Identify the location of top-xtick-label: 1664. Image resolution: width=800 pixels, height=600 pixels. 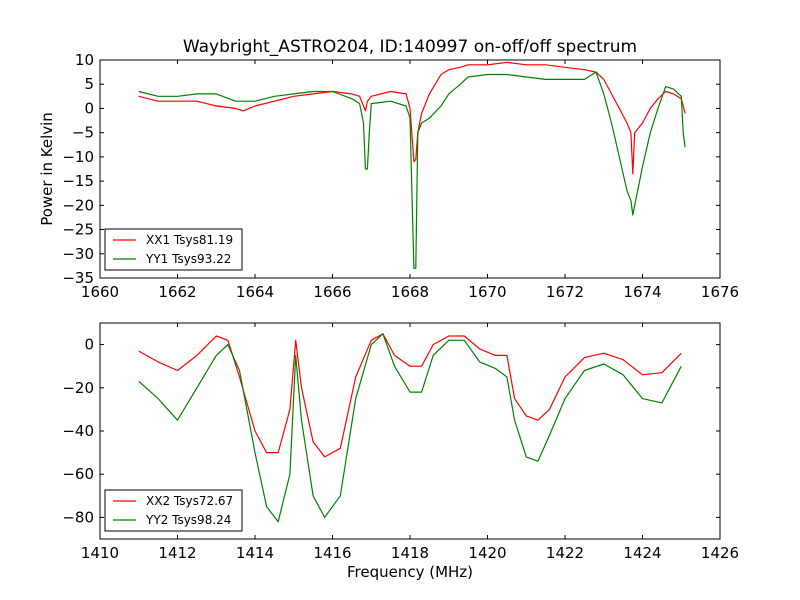
(255, 292).